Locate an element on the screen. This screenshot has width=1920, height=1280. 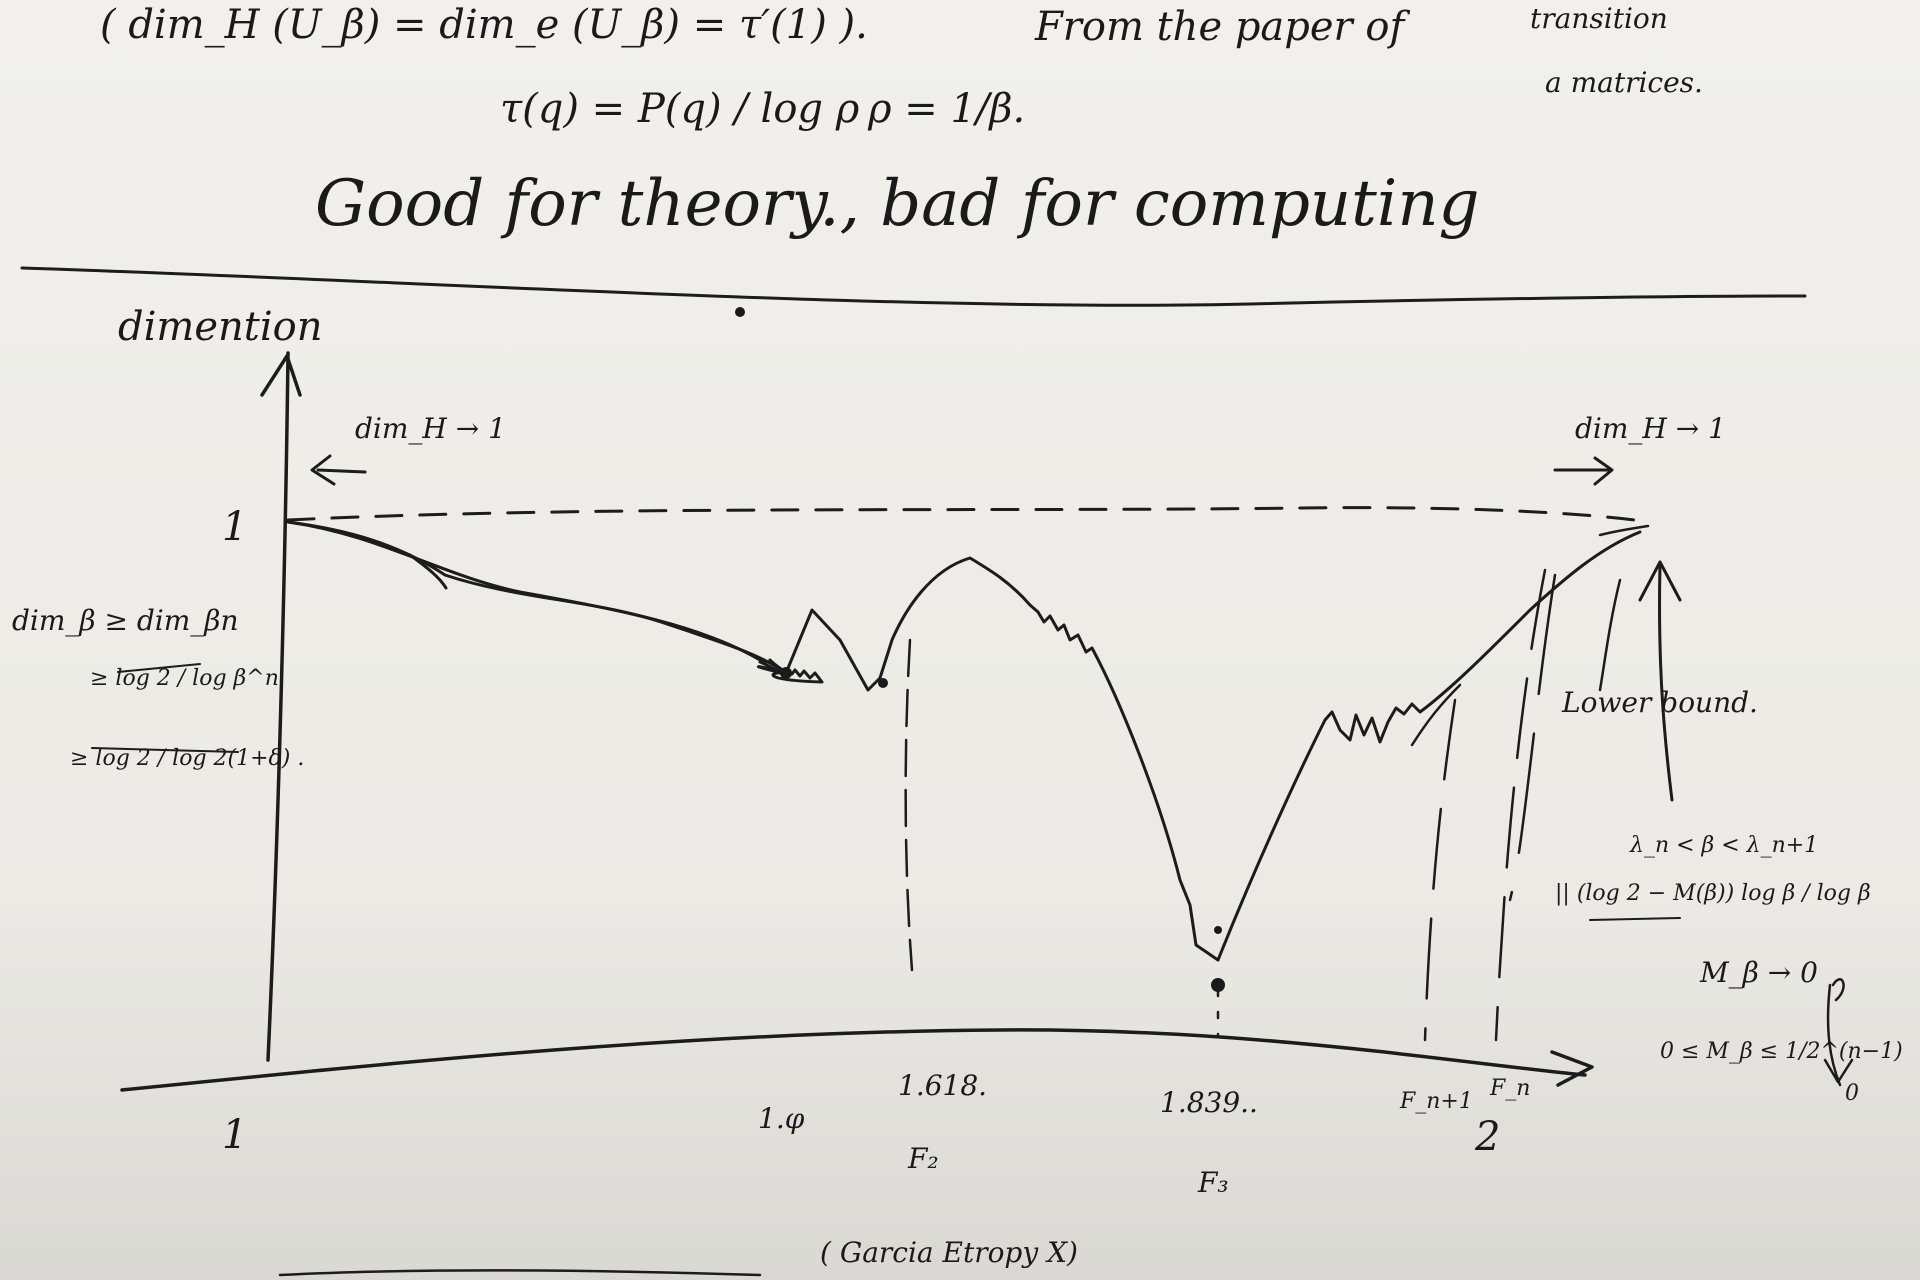
decay-loop is located at coordinates (1838, 990).